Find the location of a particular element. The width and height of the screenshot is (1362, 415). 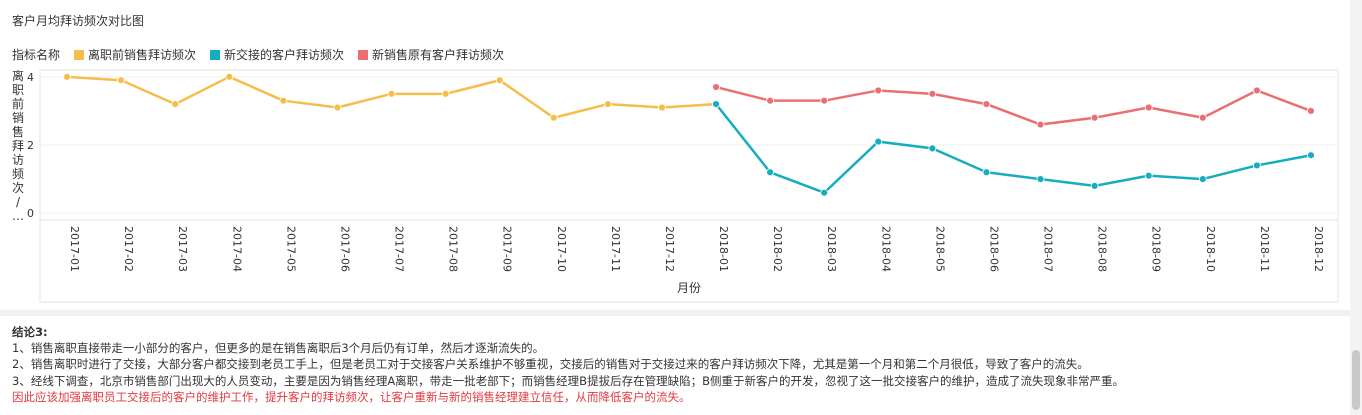

x-tick-label-2017-10: 2017-10 is located at coordinates (561, 249).